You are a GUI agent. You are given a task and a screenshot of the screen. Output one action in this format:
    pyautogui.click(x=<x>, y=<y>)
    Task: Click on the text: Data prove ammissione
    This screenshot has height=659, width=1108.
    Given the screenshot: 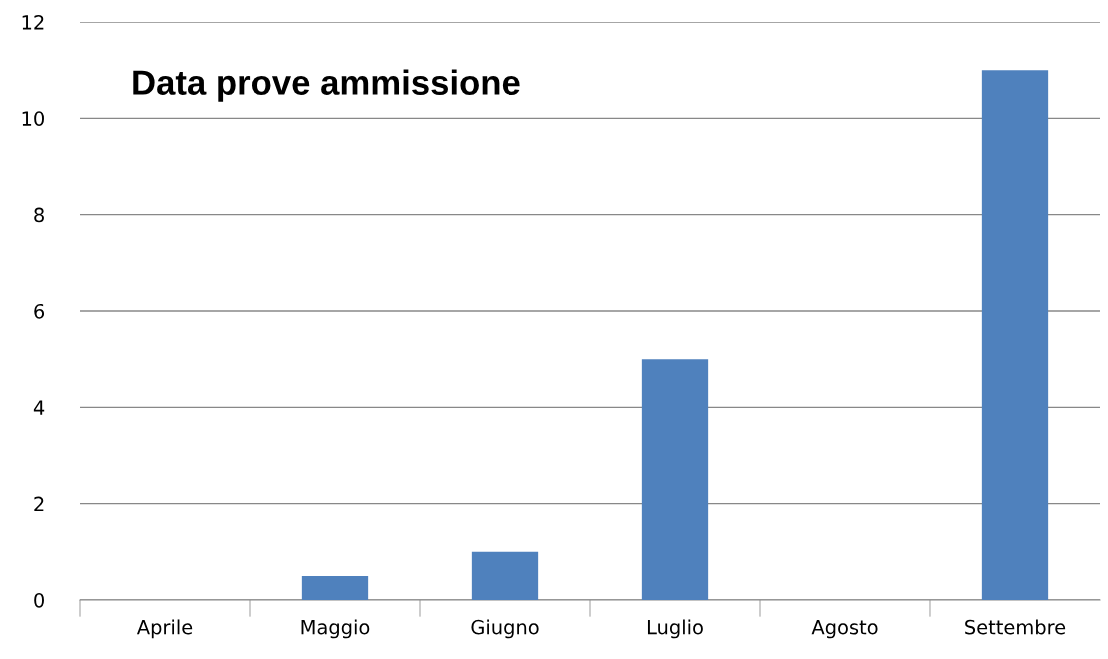 What is the action you would take?
    pyautogui.click(x=326, y=85)
    